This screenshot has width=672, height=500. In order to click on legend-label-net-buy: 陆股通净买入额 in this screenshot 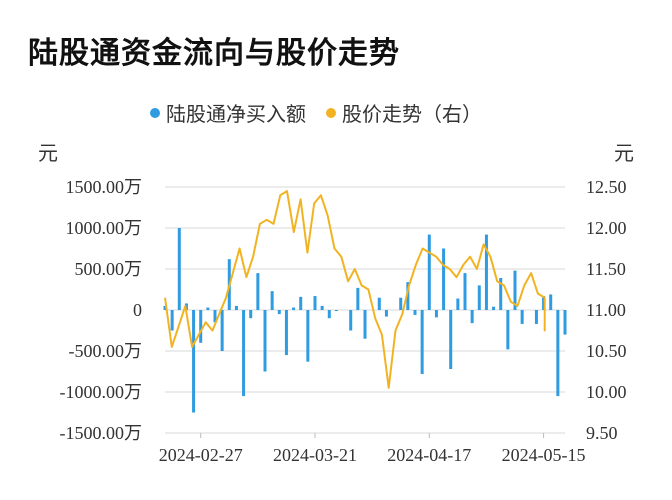, I will do `click(236, 114)`.